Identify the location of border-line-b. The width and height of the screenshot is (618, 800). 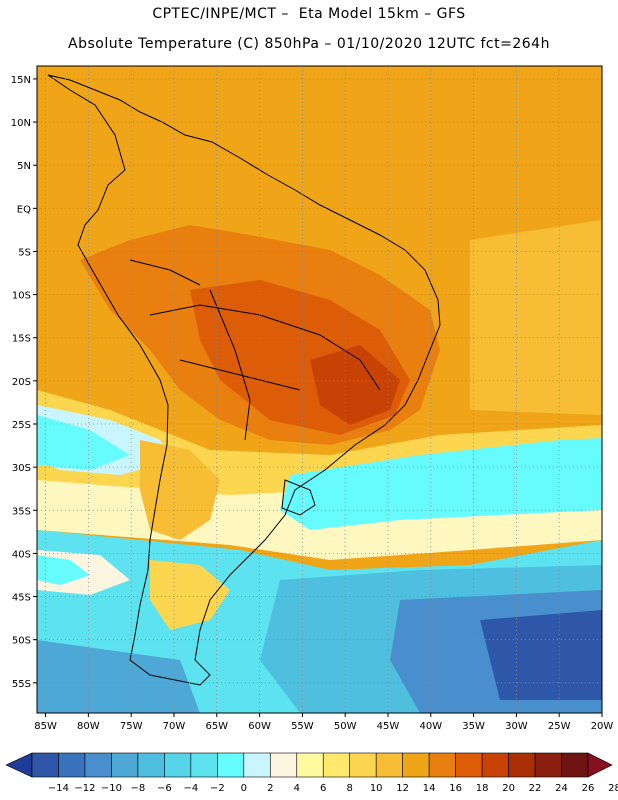
(230, 365).